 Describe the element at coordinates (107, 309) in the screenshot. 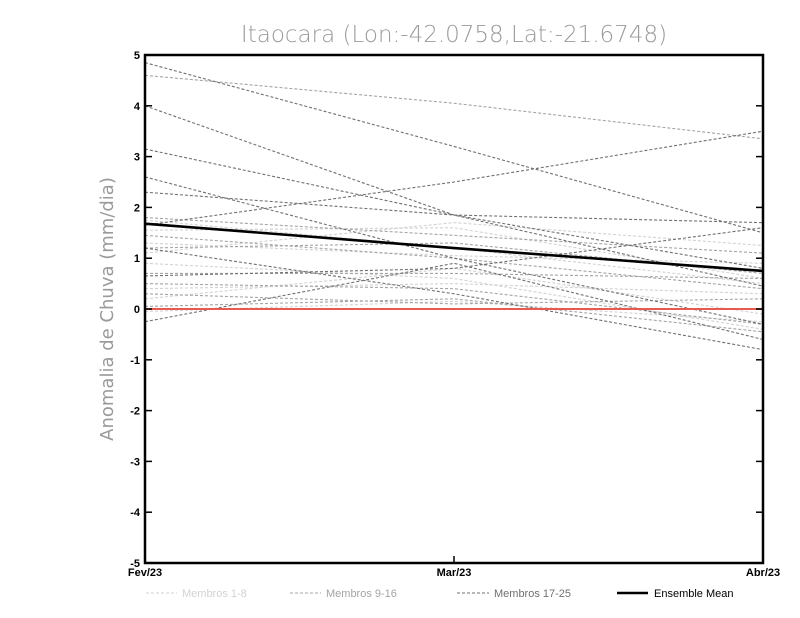

I see `y-axis-label: Anomalia de Chuva (mm/dia)` at that location.